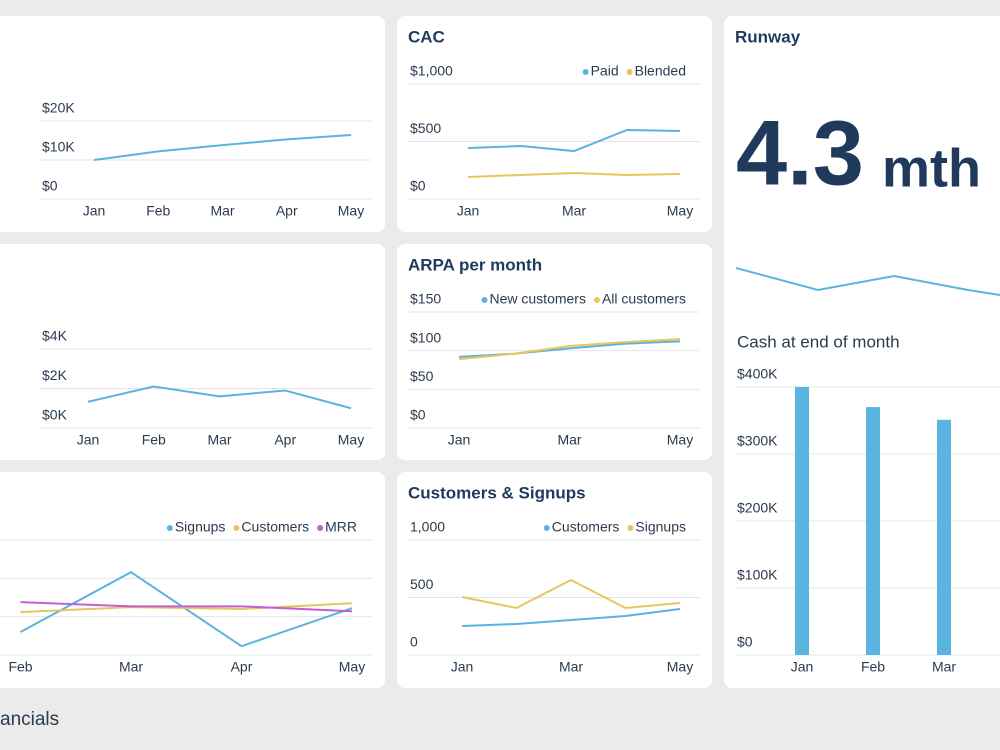  Describe the element at coordinates (800, 153) in the screenshot. I see `runway-value: 4.3` at that location.